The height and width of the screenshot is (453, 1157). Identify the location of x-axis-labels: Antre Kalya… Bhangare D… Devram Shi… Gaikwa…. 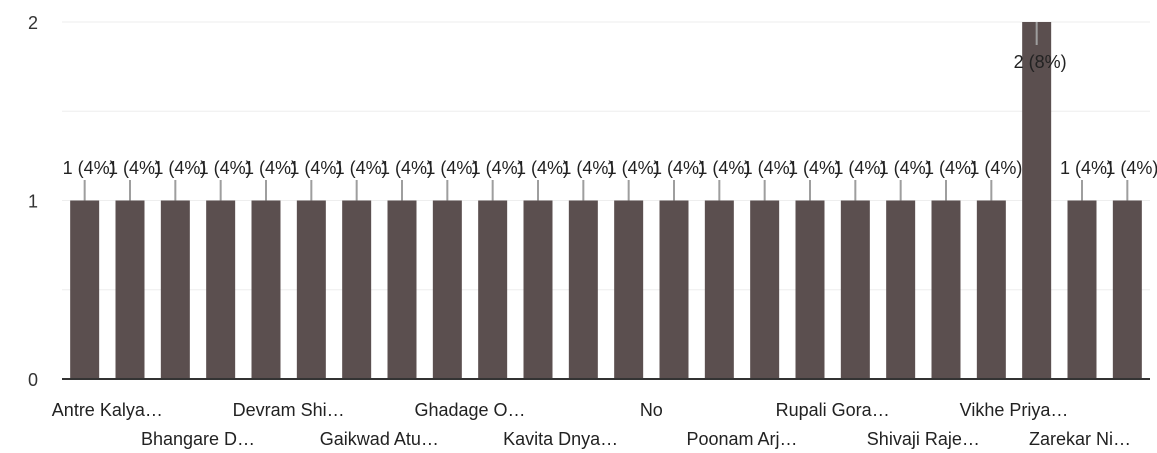
(591, 424).